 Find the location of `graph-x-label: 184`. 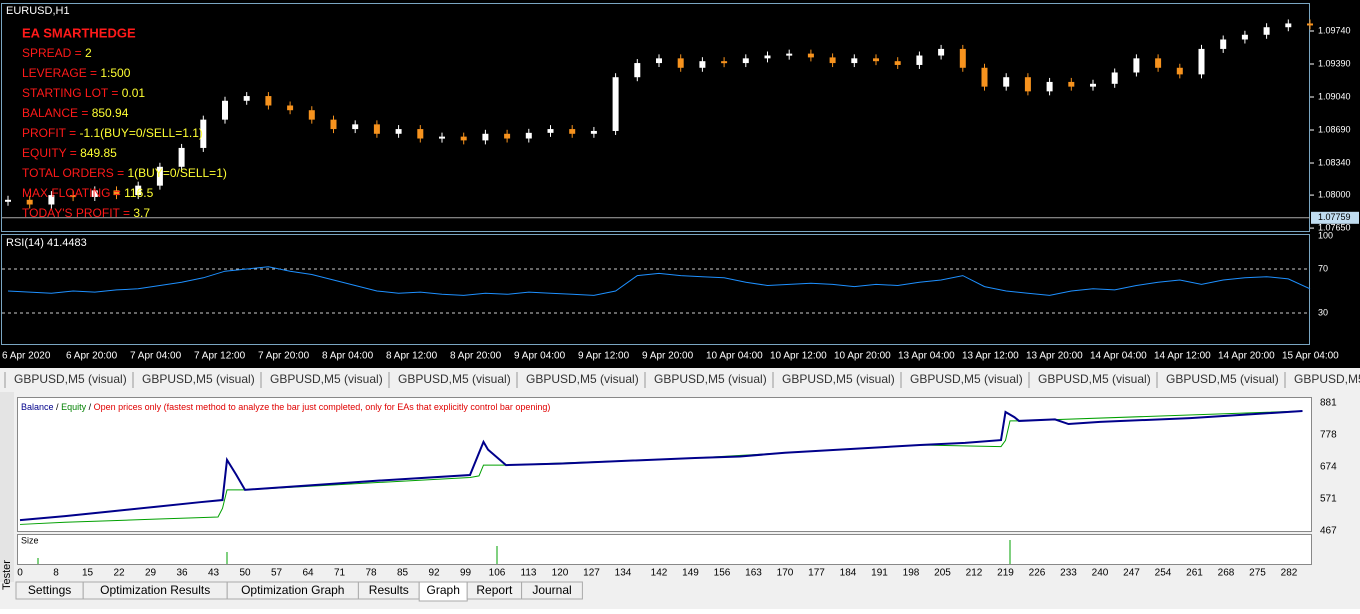

graph-x-label: 184 is located at coordinates (848, 573).